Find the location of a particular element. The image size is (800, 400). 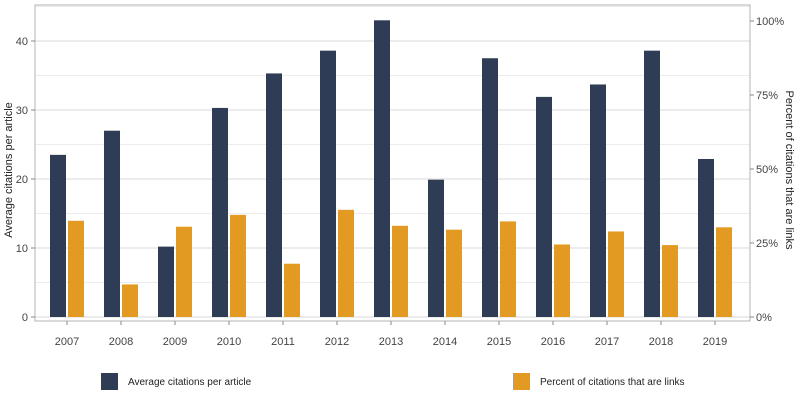

y-axis-right-ticks: 0% 25% 50% 75% 100% is located at coordinates (767, 170).